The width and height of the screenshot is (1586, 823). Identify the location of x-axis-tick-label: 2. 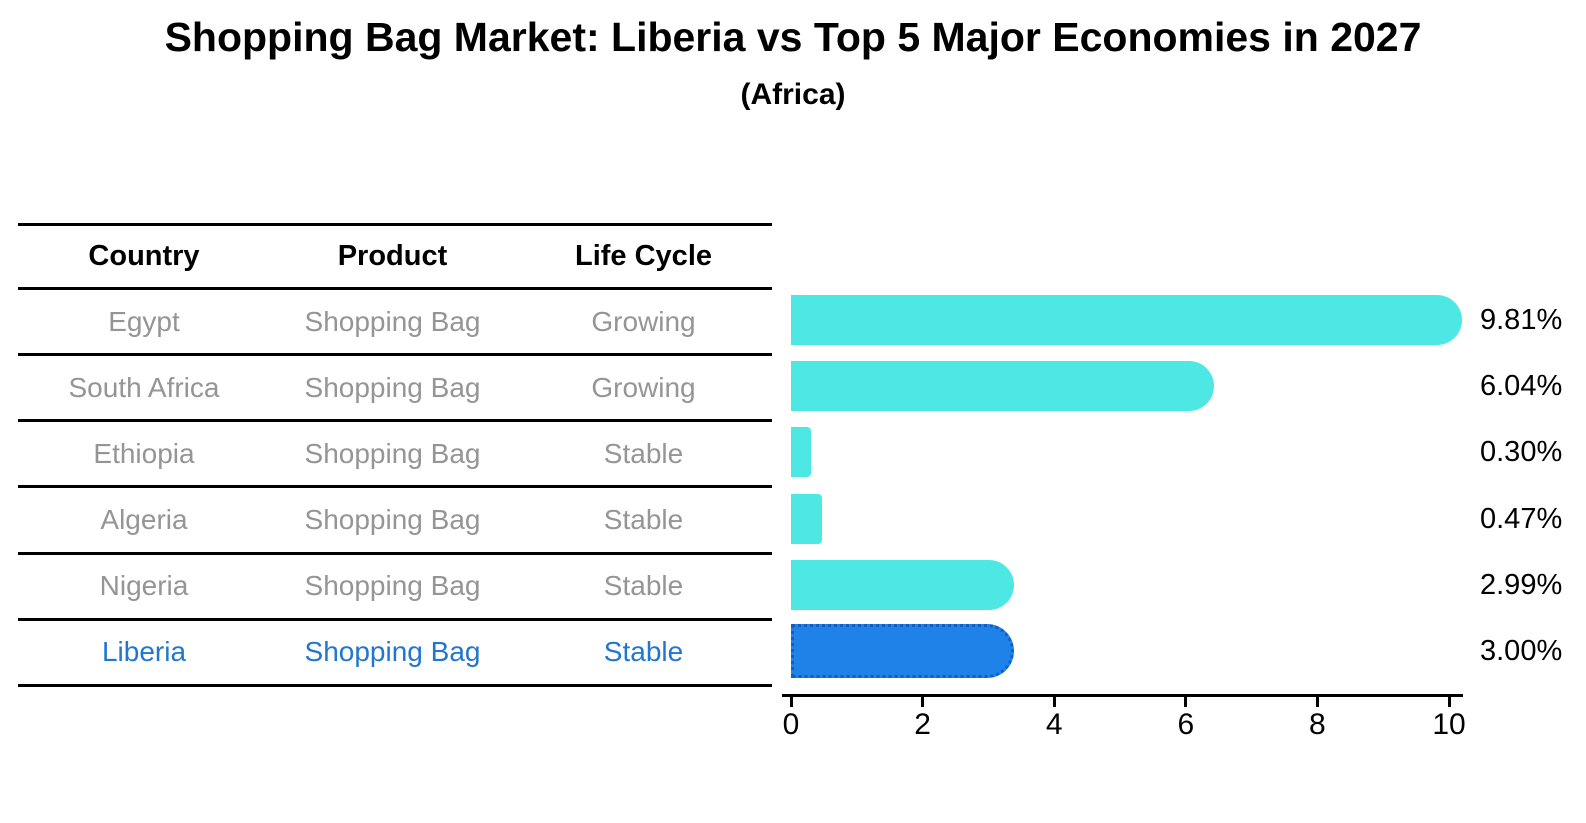
(922, 724).